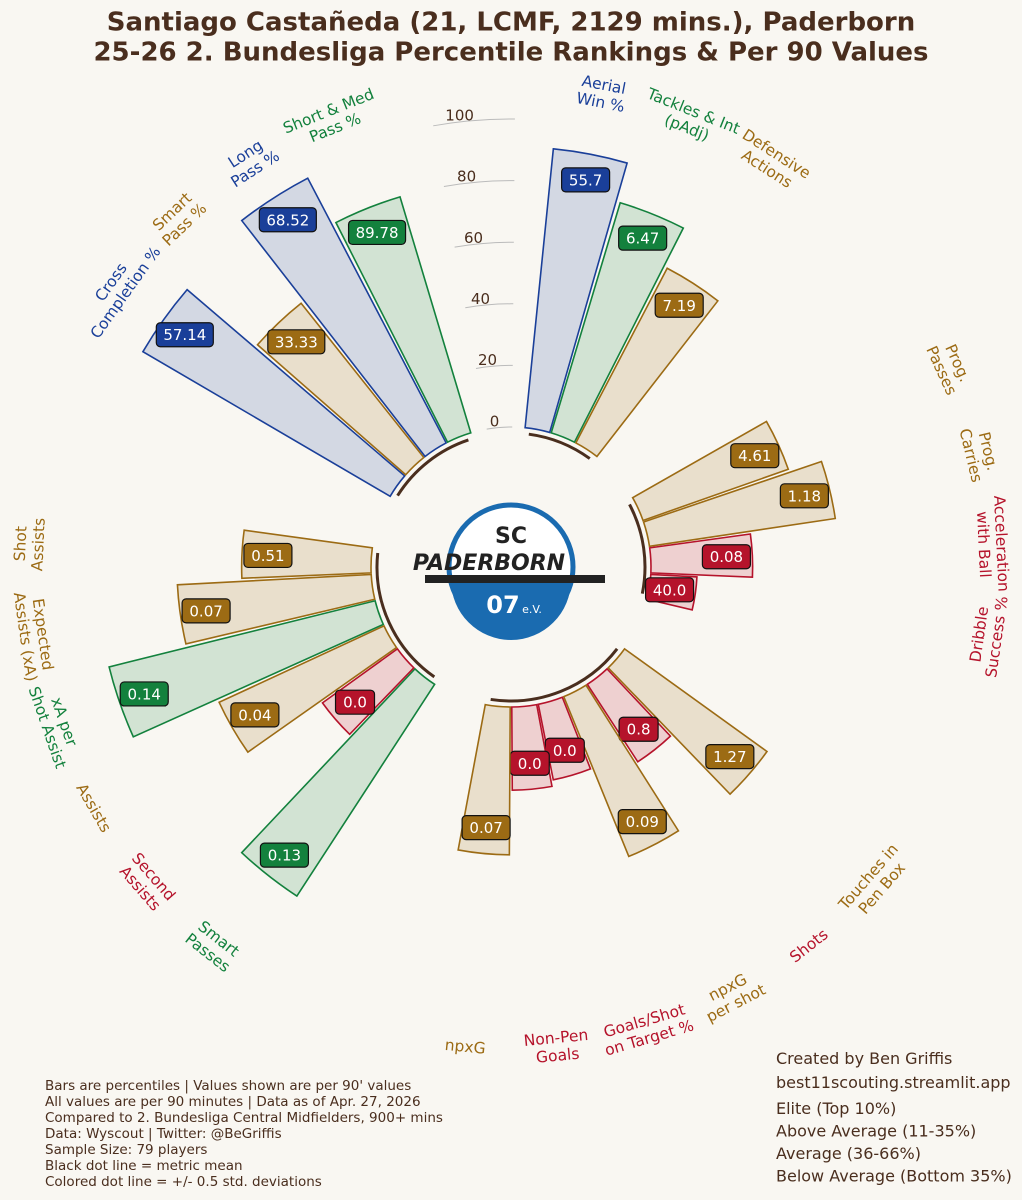 The width and height of the screenshot is (1022, 1200). What do you see at coordinates (509, 571) in the screenshot?
I see `logo: SC PADERBORN 07 e.V.` at bounding box center [509, 571].